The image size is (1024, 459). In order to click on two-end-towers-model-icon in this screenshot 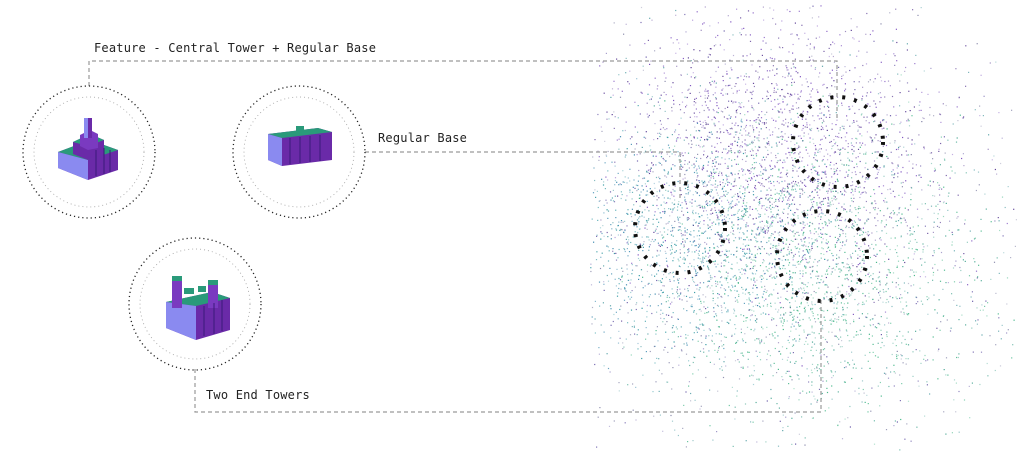, I will do `click(198, 308)`.